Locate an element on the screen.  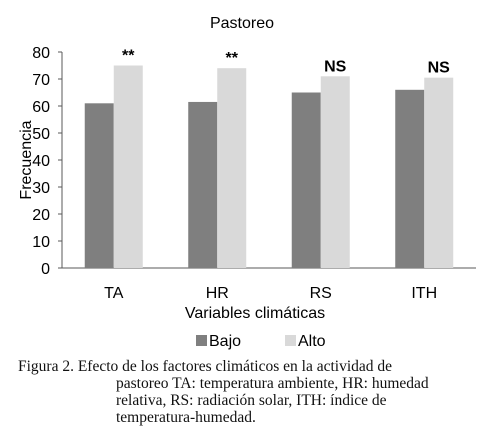
x-tick-label: RS is located at coordinates (321, 293).